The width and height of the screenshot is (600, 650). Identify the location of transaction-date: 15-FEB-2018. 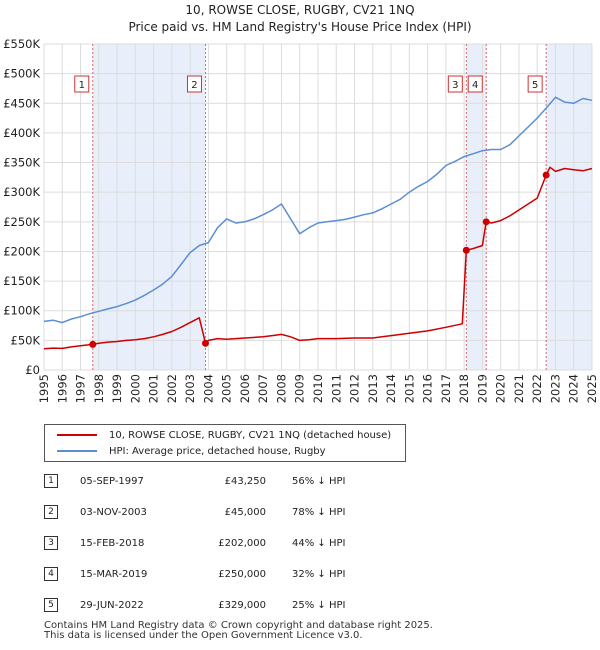
(112, 543).